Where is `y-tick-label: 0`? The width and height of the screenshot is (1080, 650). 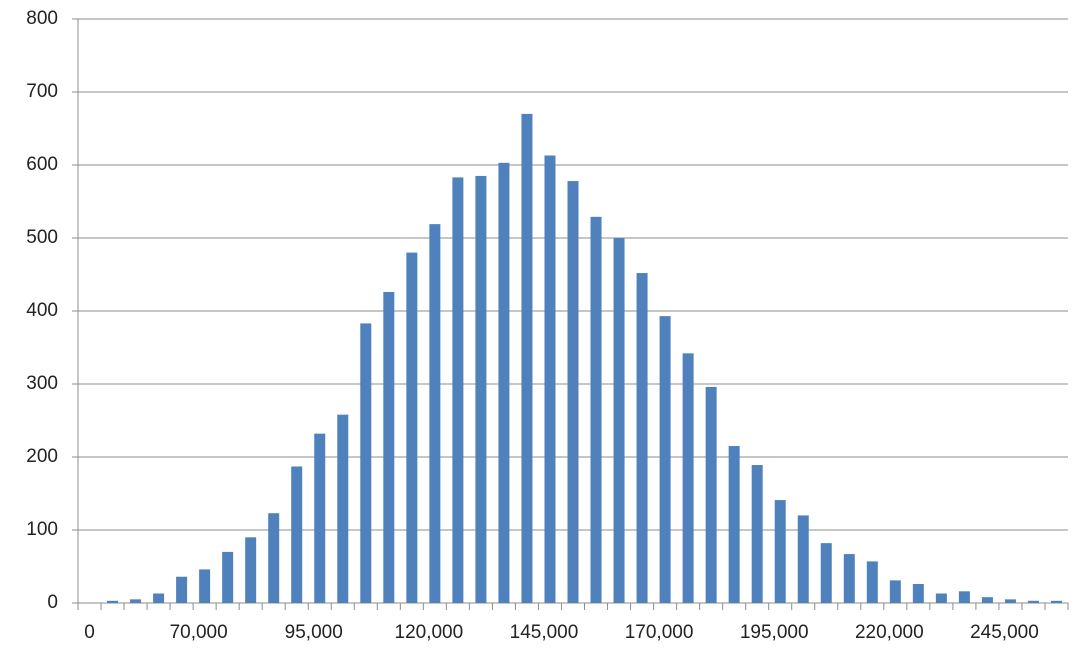 y-tick-label: 0 is located at coordinates (52, 602).